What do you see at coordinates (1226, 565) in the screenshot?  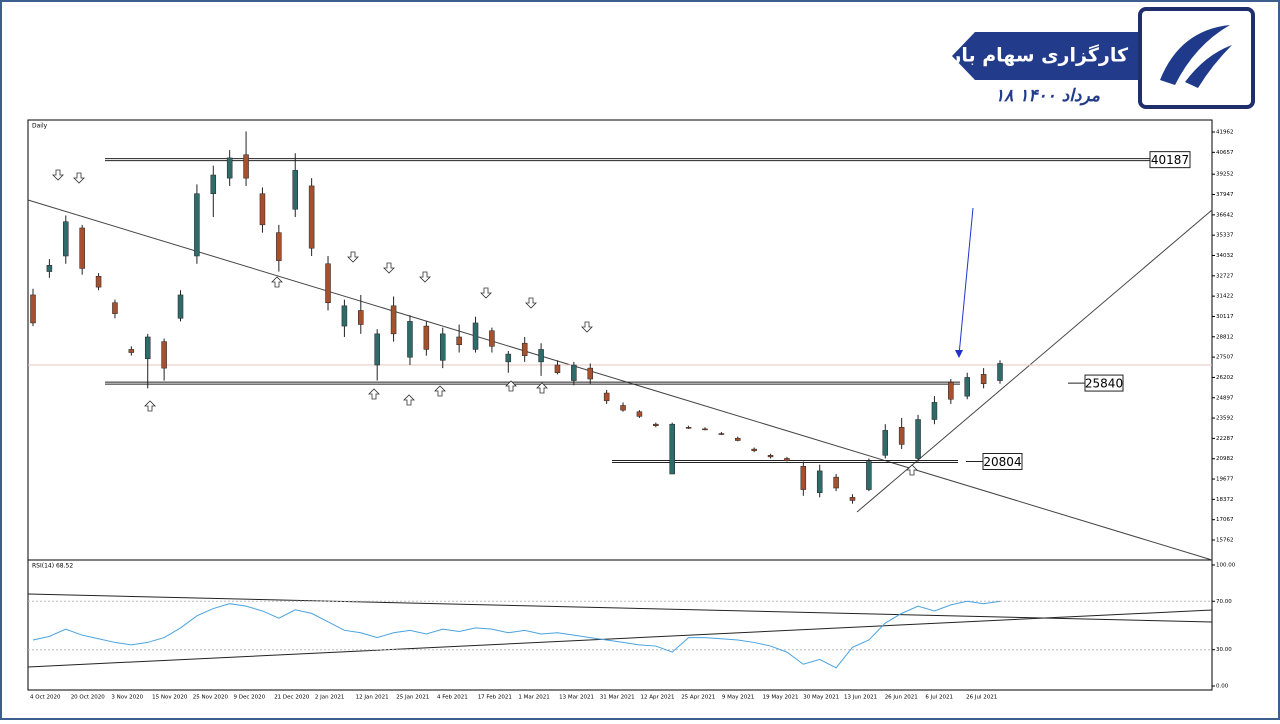 I see `rsi-tick-label: 100.00` at bounding box center [1226, 565].